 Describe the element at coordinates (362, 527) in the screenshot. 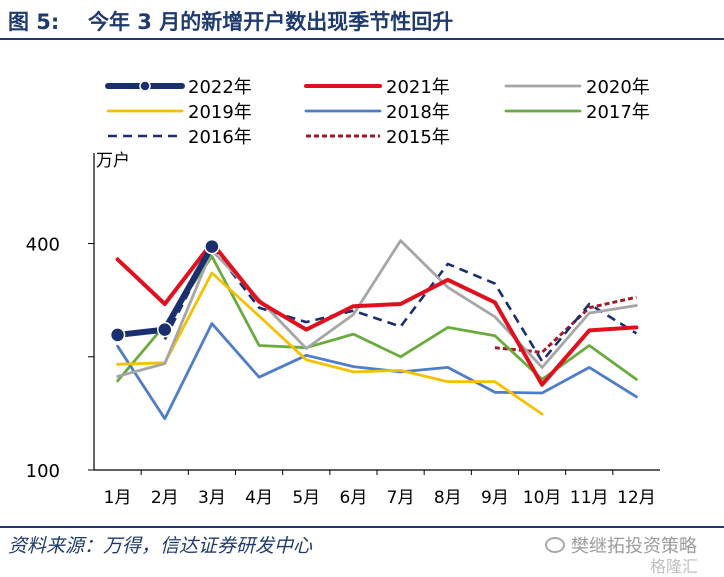

I see `footer-divider` at that location.